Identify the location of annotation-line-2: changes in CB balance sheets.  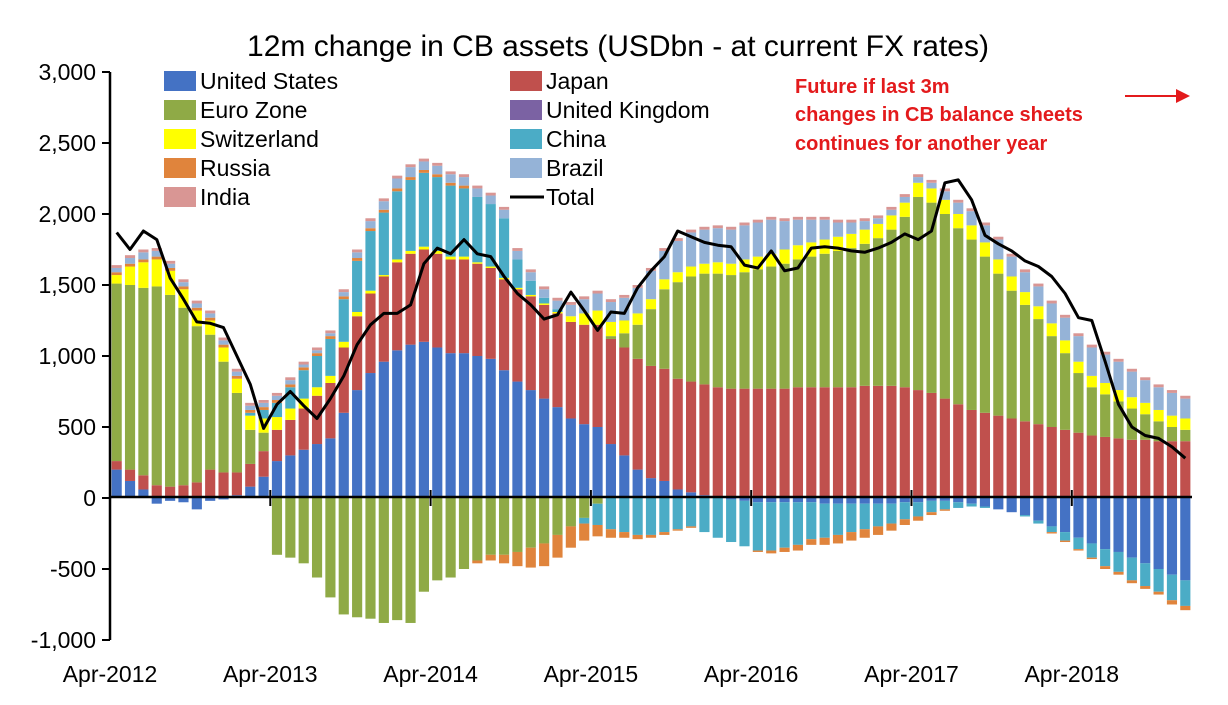
(939, 115).